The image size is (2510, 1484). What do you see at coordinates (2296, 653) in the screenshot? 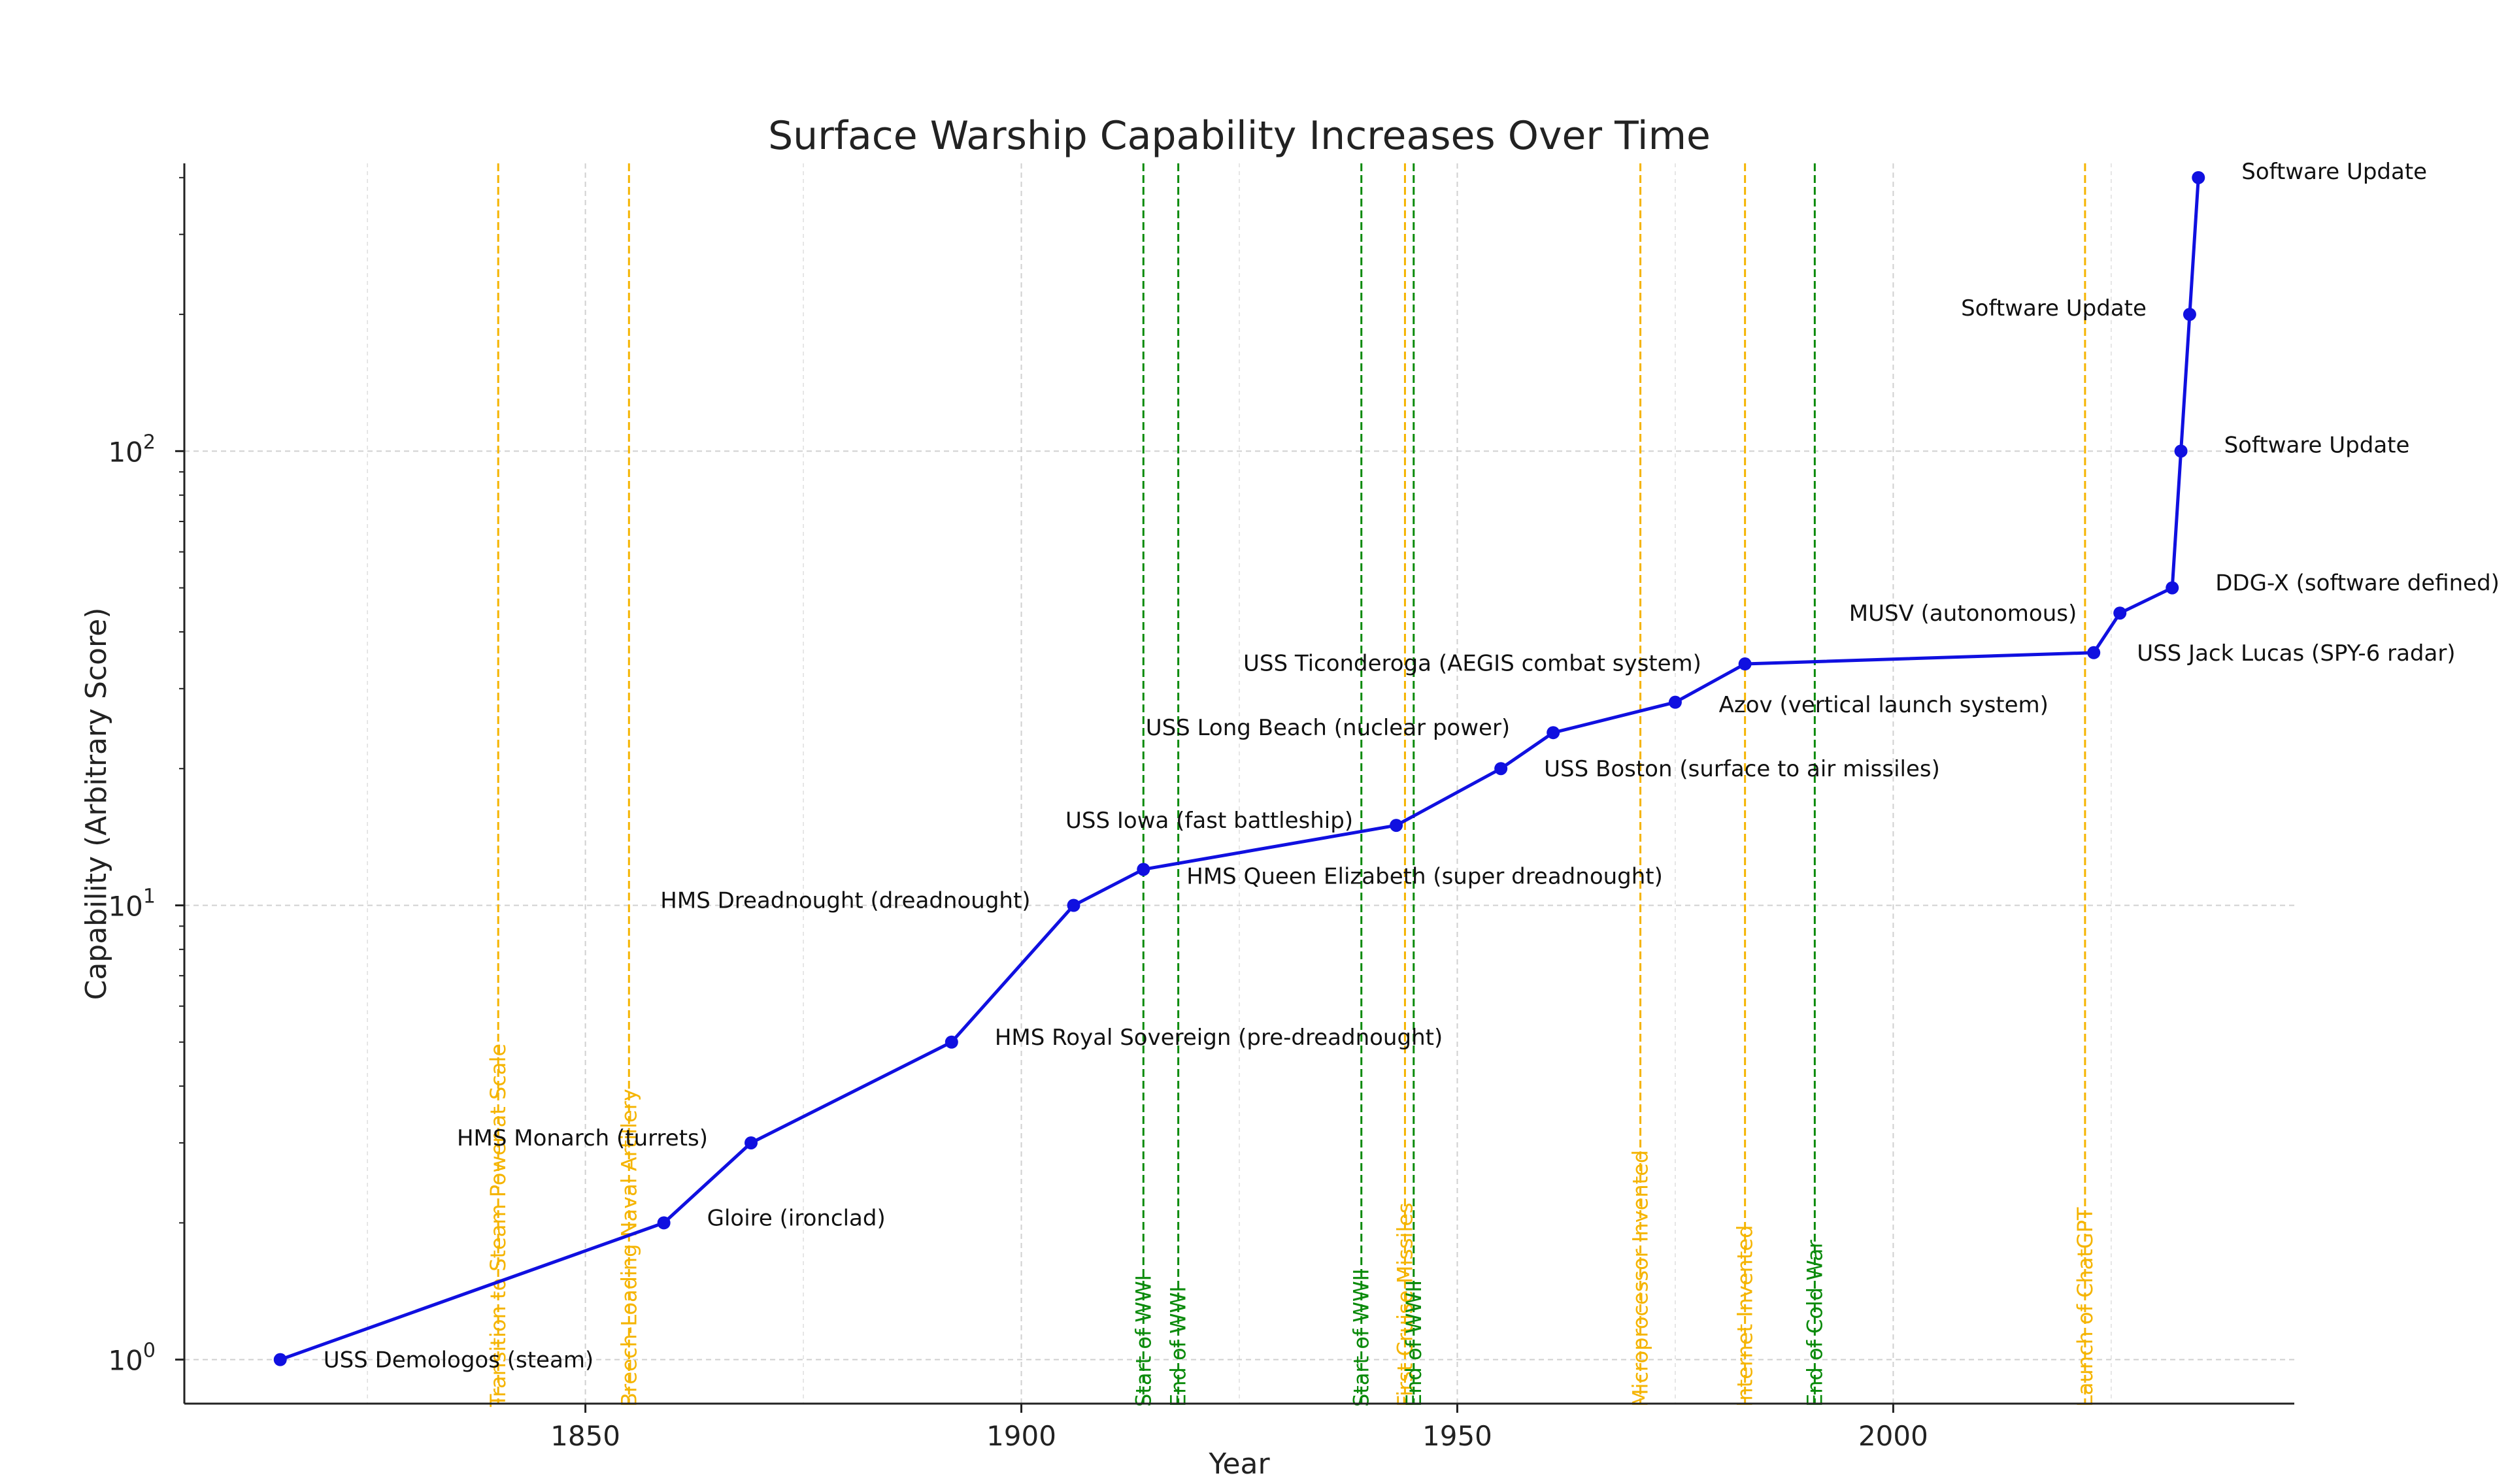
I see `data-point-label: USS Jack Lucas (SPY-6 radar)` at bounding box center [2296, 653].